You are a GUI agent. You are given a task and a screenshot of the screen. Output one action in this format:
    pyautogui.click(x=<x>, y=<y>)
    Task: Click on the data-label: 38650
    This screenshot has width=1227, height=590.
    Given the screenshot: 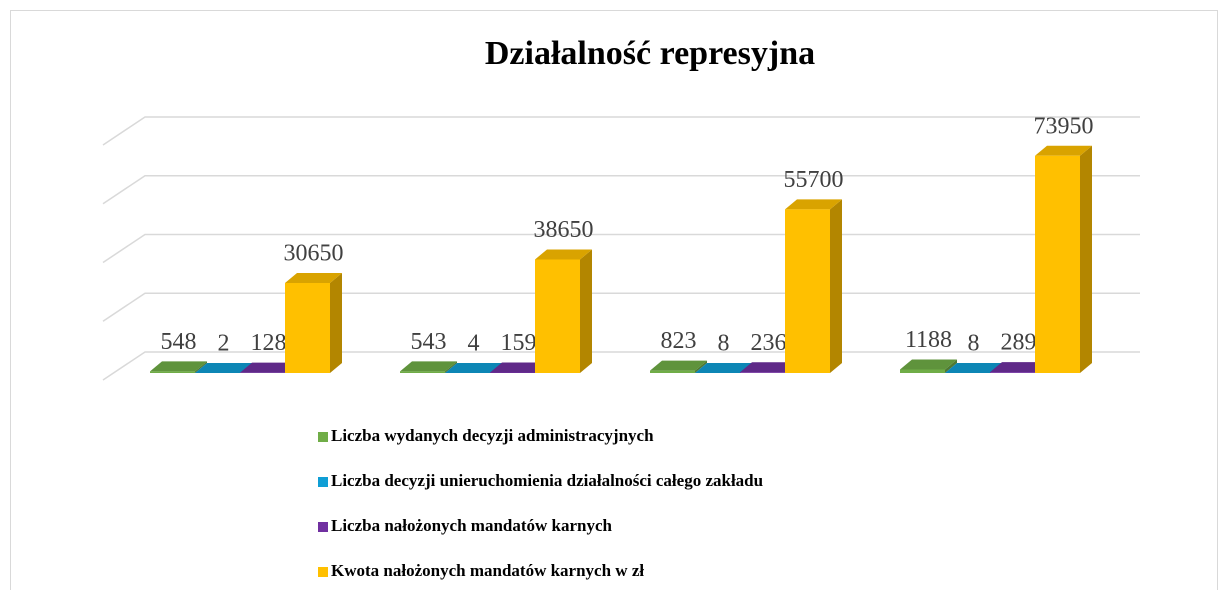 What is the action you would take?
    pyautogui.click(x=564, y=230)
    